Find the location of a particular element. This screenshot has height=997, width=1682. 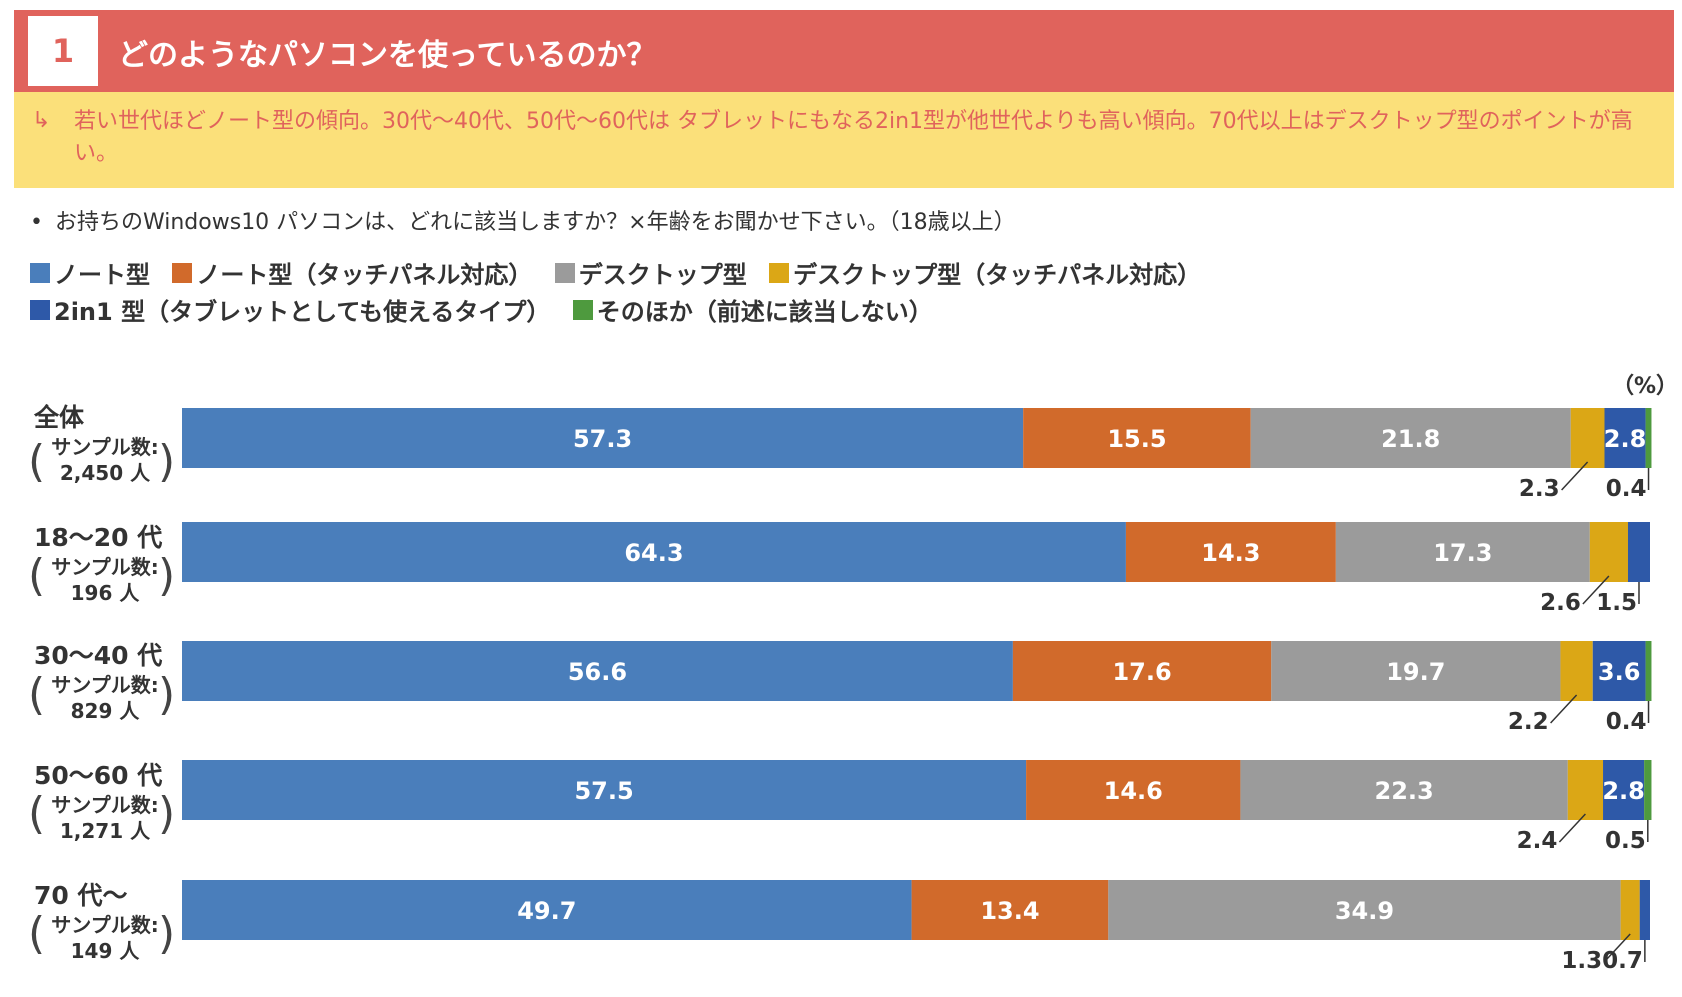

sample-count: 149 人 is located at coordinates (105, 951).